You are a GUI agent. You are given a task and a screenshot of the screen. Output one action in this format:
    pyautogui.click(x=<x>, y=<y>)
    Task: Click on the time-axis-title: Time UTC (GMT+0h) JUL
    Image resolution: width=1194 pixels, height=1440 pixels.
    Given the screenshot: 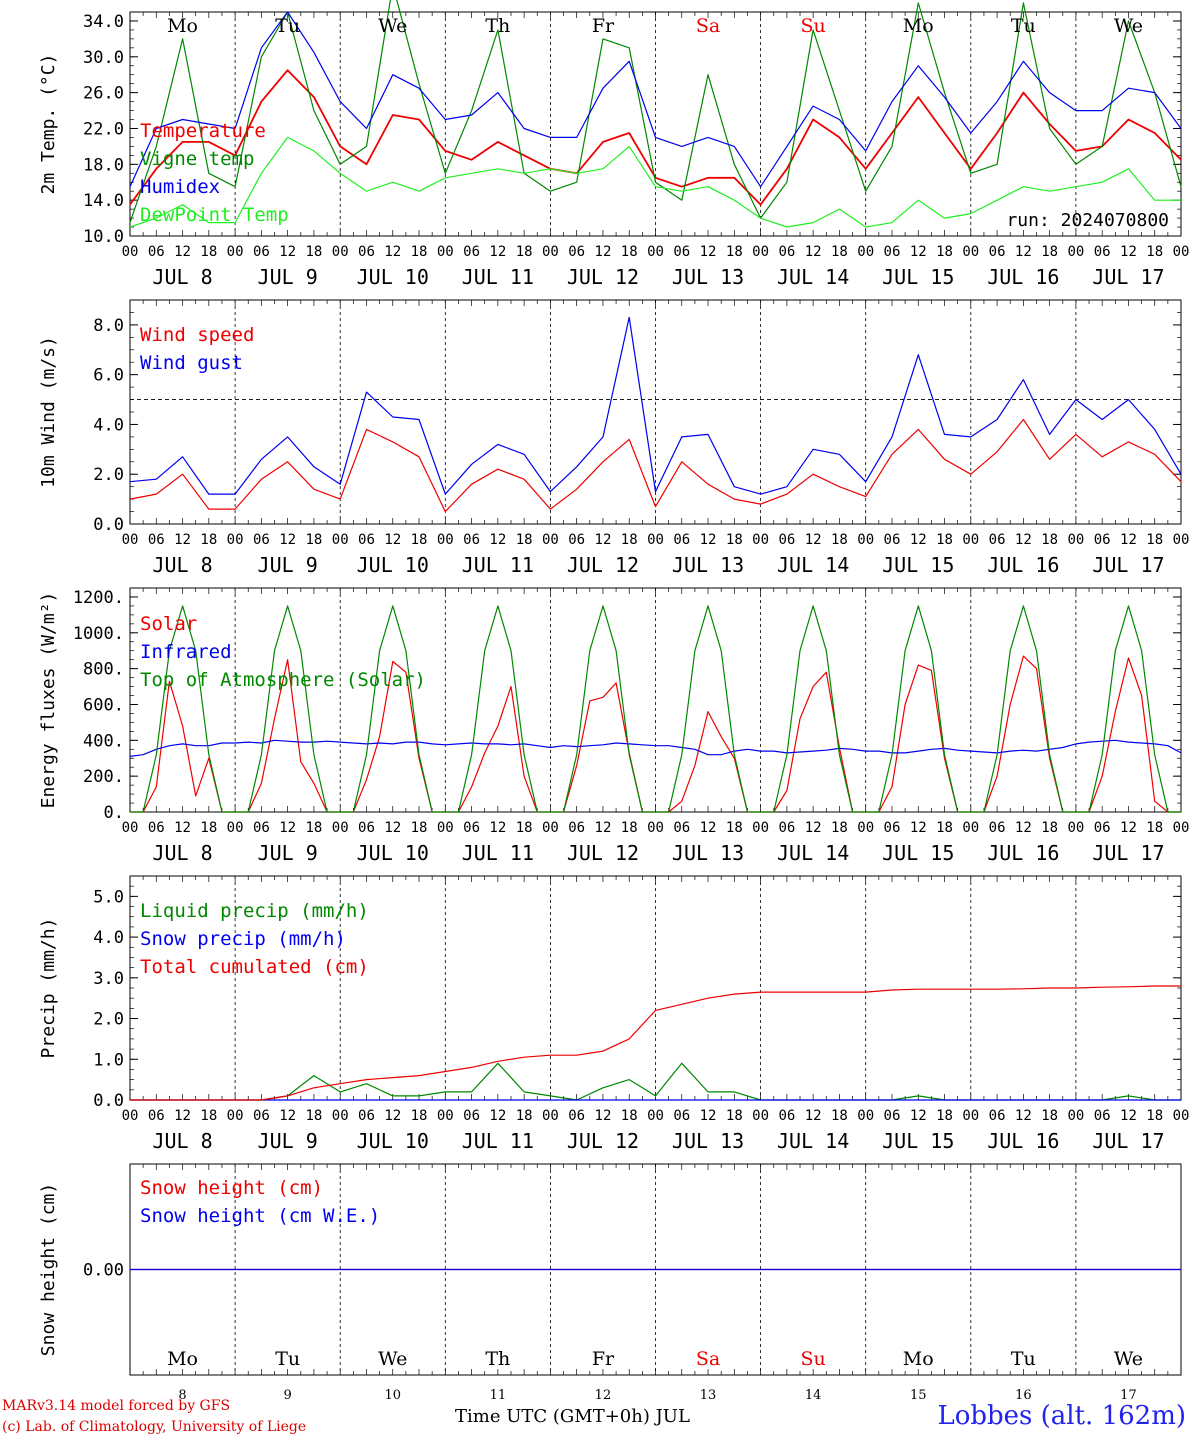 What is the action you would take?
    pyautogui.click(x=572, y=1416)
    